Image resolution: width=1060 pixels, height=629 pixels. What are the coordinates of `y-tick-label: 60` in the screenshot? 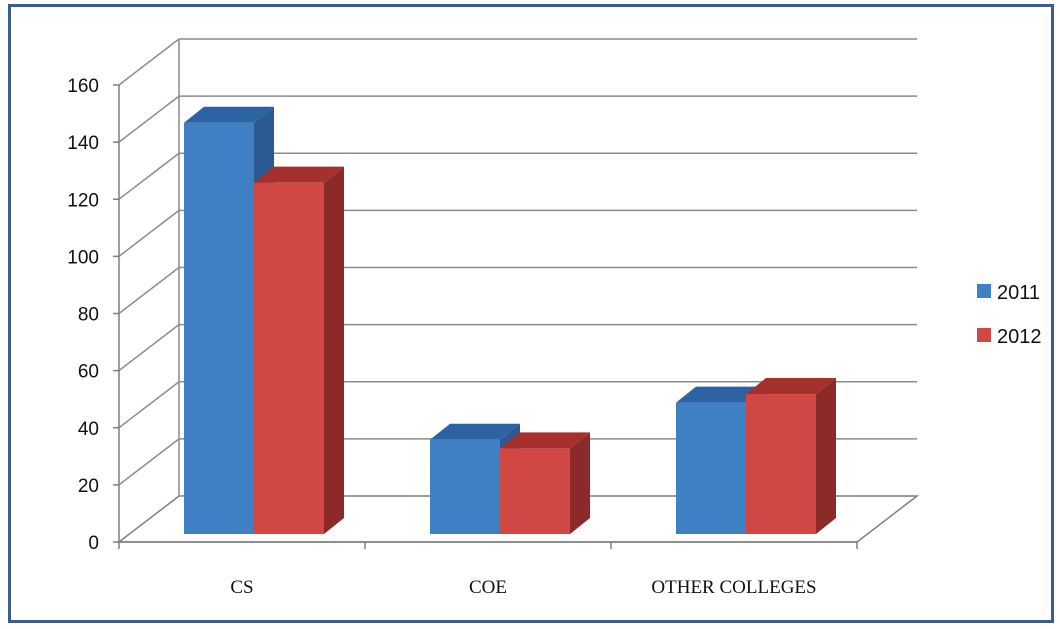 It's located at (88, 372).